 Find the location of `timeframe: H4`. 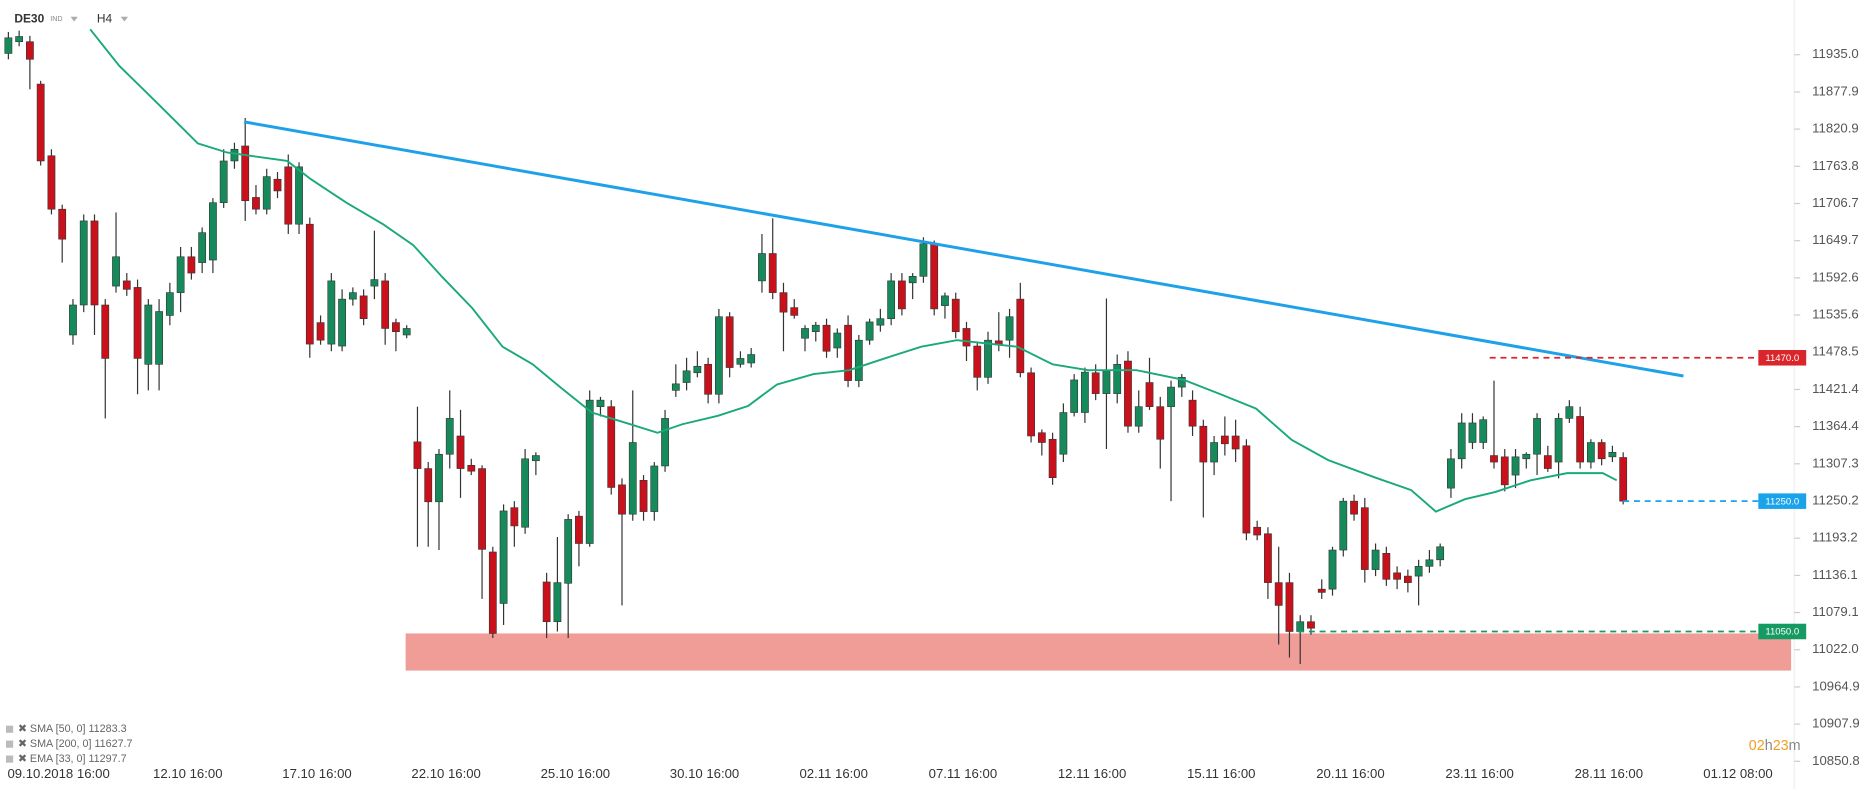

timeframe: H4 is located at coordinates (105, 18).